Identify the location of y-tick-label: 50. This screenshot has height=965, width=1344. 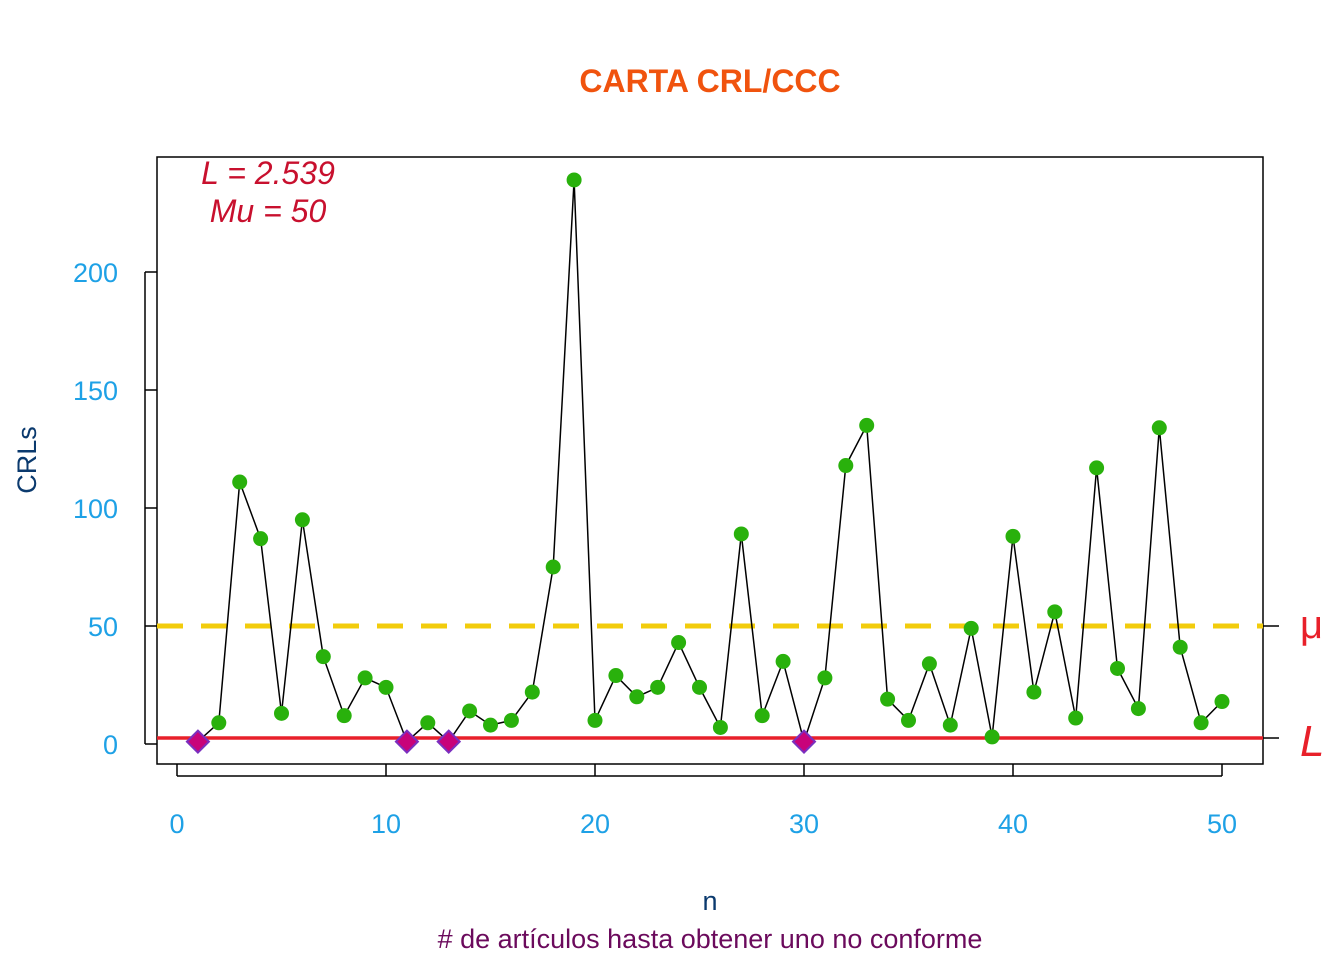
(103, 627).